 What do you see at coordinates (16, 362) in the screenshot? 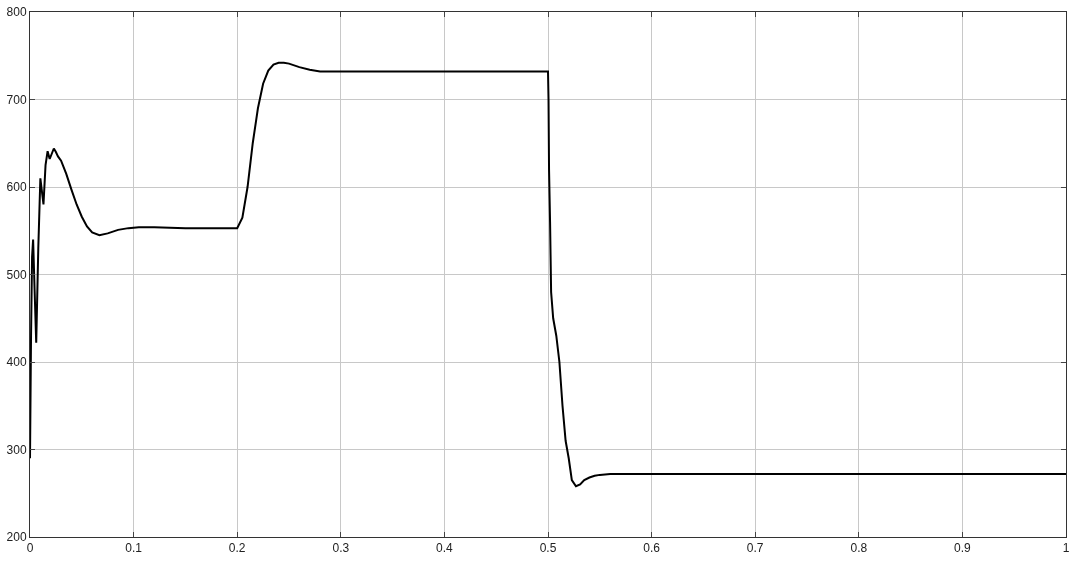
I see `y-tick-label: 400` at bounding box center [16, 362].